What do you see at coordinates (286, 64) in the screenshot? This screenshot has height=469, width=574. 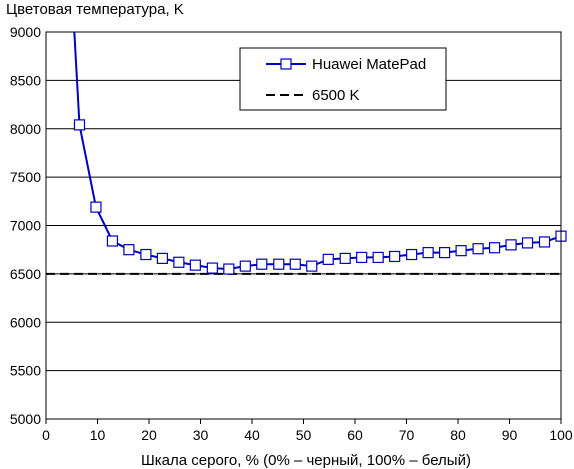 I see `legend-huawei-marker` at bounding box center [286, 64].